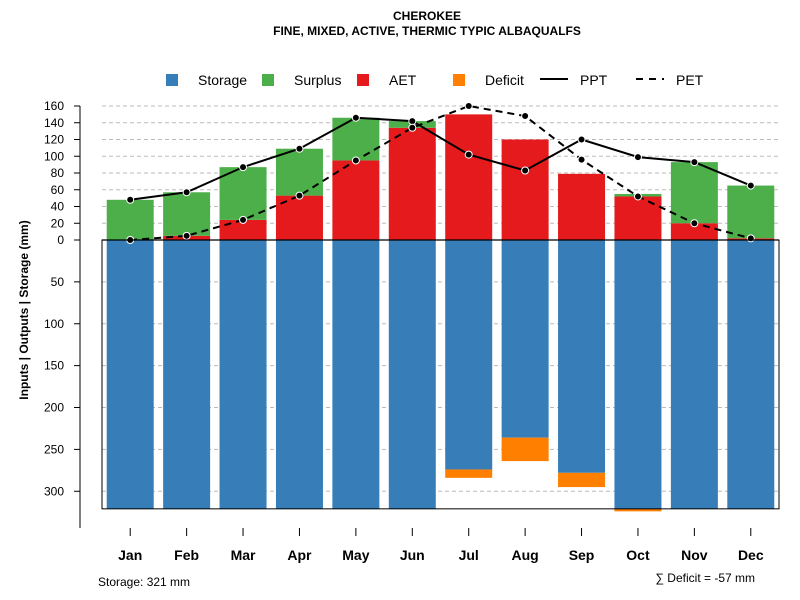  I want to click on legend-deficit-swatch, so click(459, 80).